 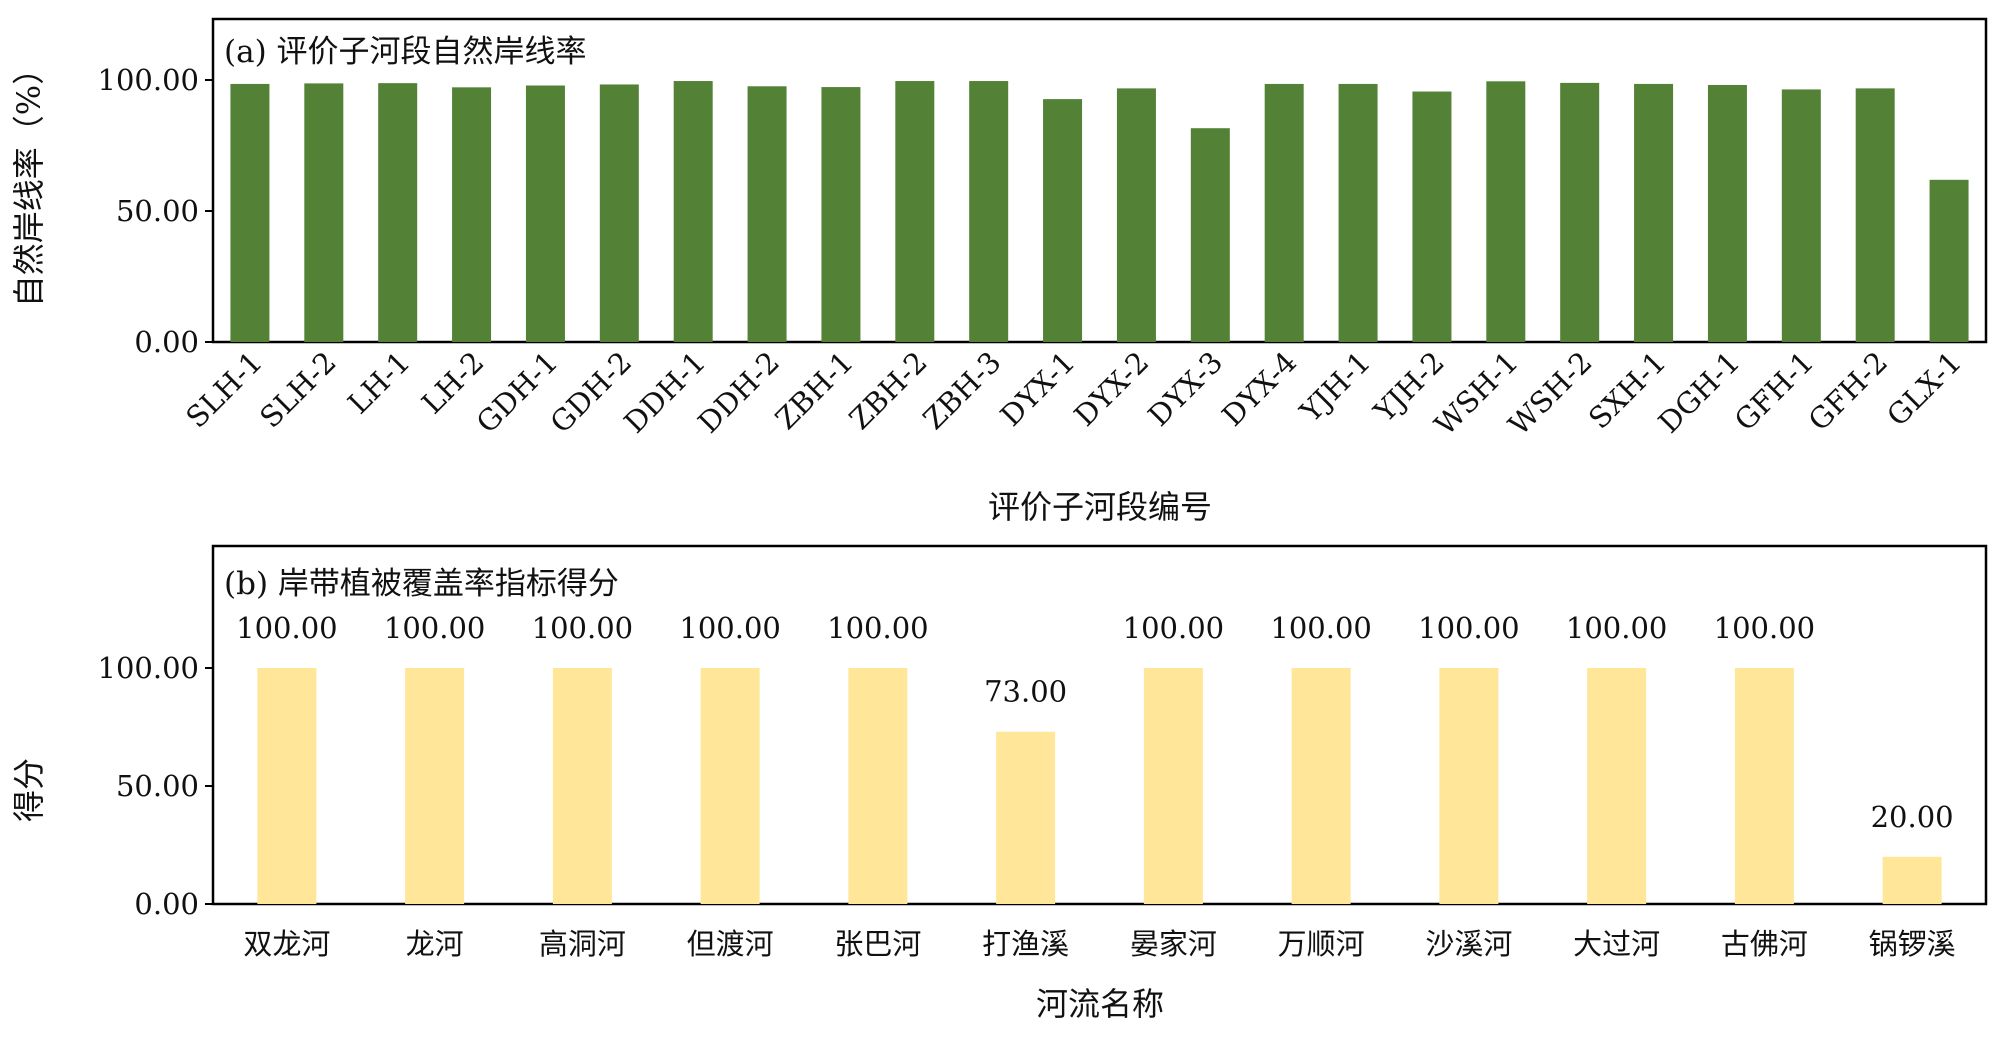 What do you see at coordinates (1335, 387) in the screenshot?
I see `x-tick-label: YJH-1` at bounding box center [1335, 387].